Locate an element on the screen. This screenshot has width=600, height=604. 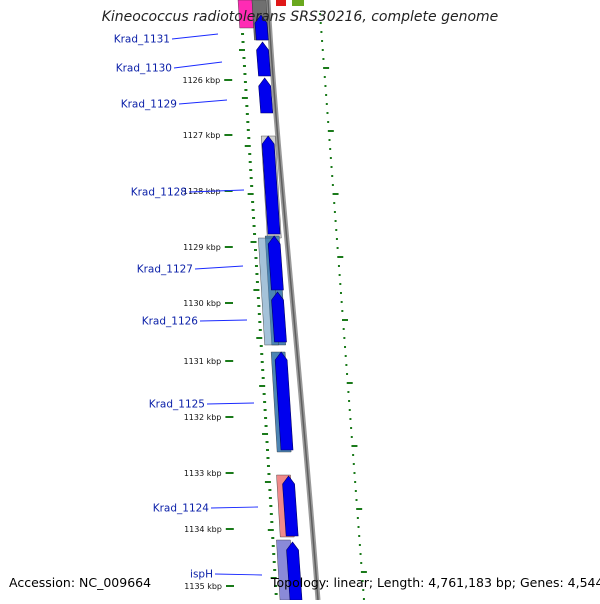
gene-label: Krad_1128 is located at coordinates (159, 193).